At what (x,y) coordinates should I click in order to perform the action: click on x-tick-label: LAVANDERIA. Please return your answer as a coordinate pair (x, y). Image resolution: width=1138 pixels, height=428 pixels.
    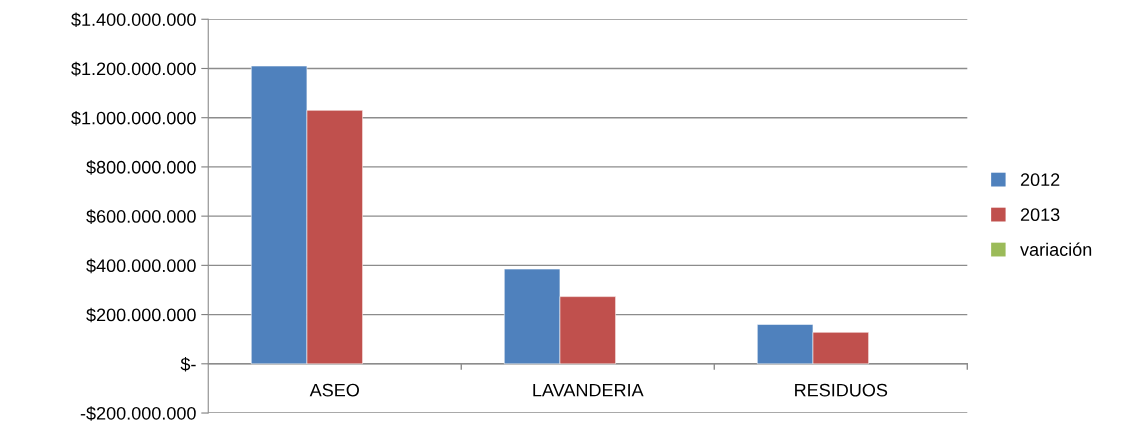
    Looking at the image, I should click on (588, 390).